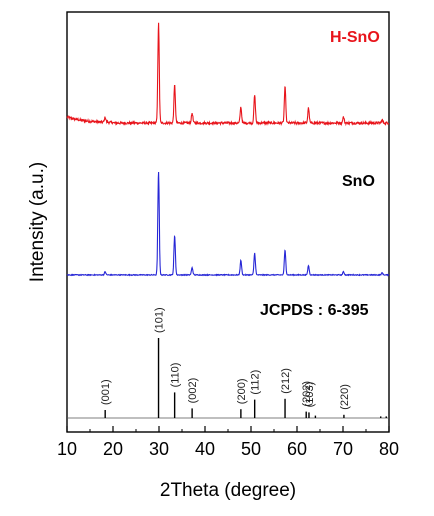 The width and height of the screenshot is (434, 516). I want to click on hkl-label: (202), so click(307, 394).